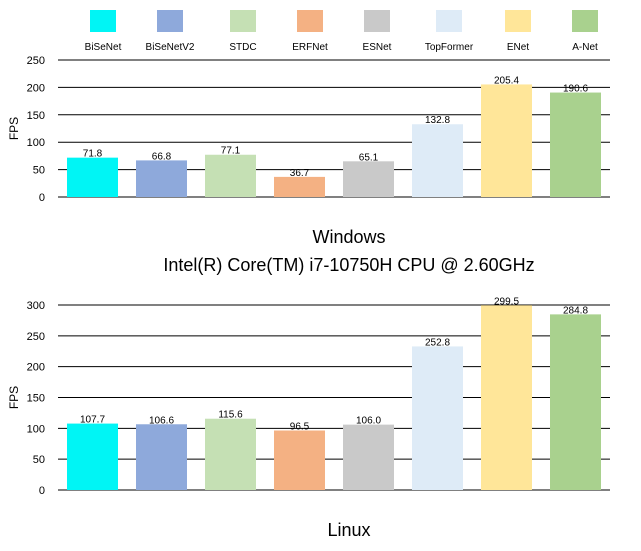 The image size is (641, 551). What do you see at coordinates (506, 397) in the screenshot?
I see `linux-bar-enet` at bounding box center [506, 397].